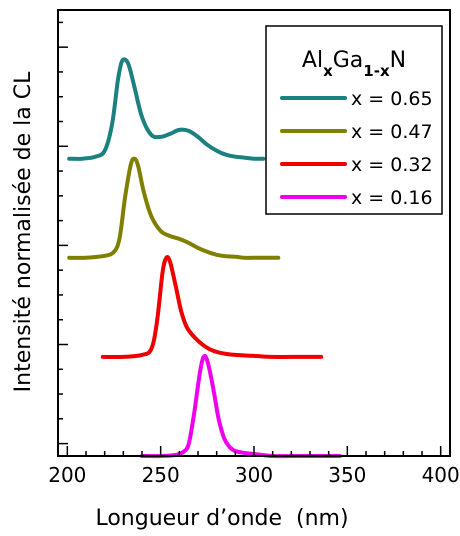 The image size is (460, 536). What do you see at coordinates (161, 475) in the screenshot?
I see `x-tick-label: 250` at bounding box center [161, 475].